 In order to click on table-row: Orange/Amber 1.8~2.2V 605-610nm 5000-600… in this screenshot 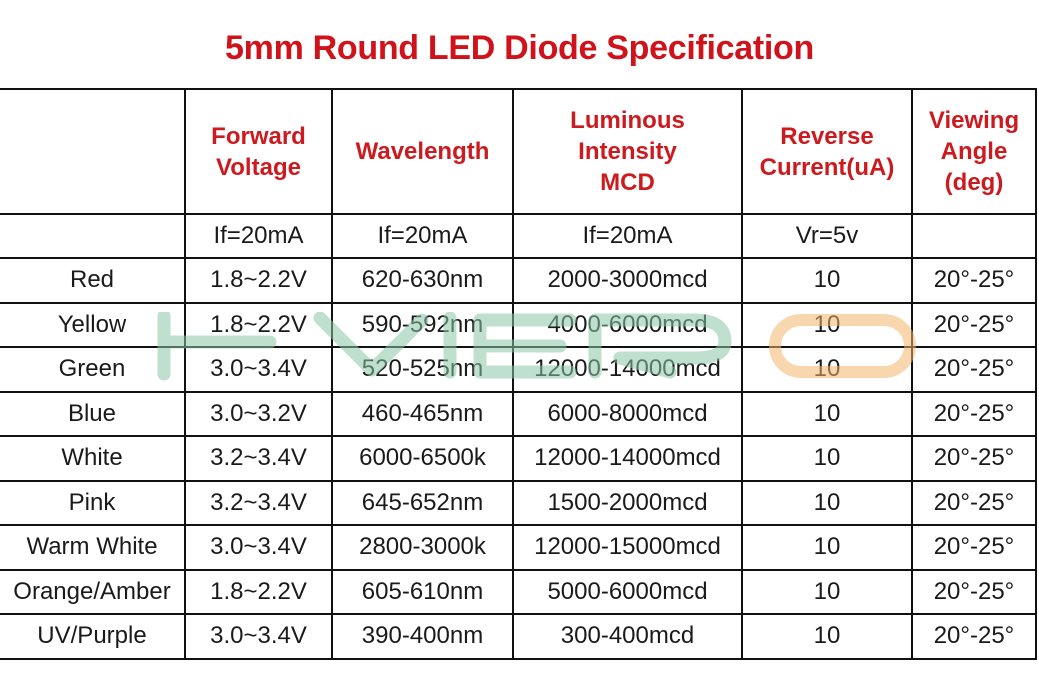, I will do `click(518, 591)`.